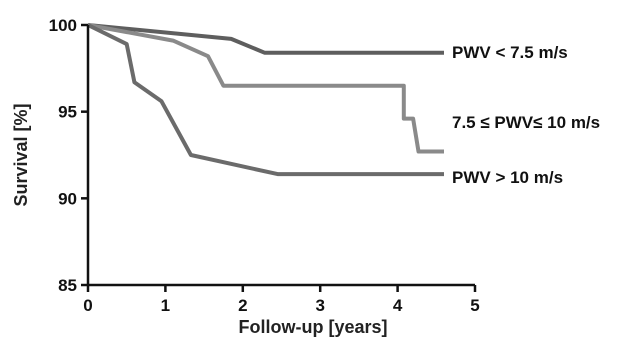 This screenshot has width=631, height=337. What do you see at coordinates (507, 177) in the screenshot?
I see `series-label-pwv-high: PWV > 10 m/s` at bounding box center [507, 177].